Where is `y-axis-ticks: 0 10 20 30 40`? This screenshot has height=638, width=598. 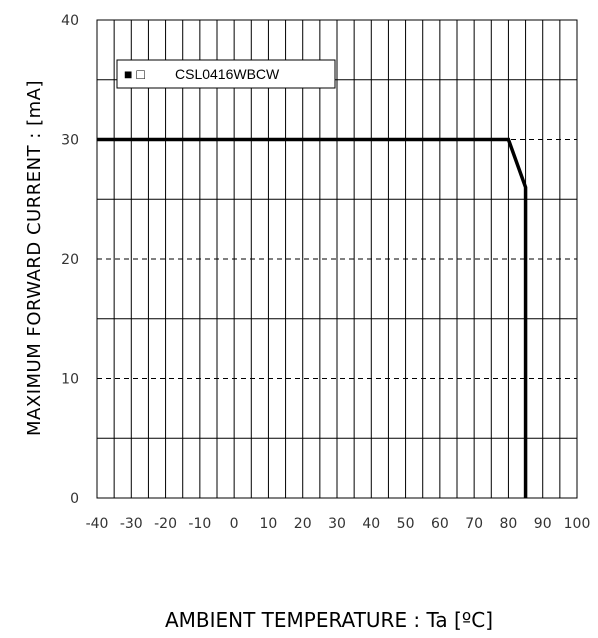 y-axis-ticks: 0 10 20 30 40 is located at coordinates (70, 260).